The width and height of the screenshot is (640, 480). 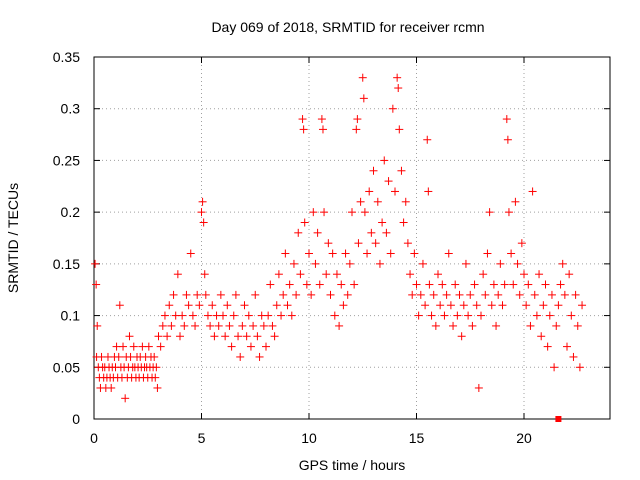 I want to click on x-tick-label: 0, so click(x=94, y=438).